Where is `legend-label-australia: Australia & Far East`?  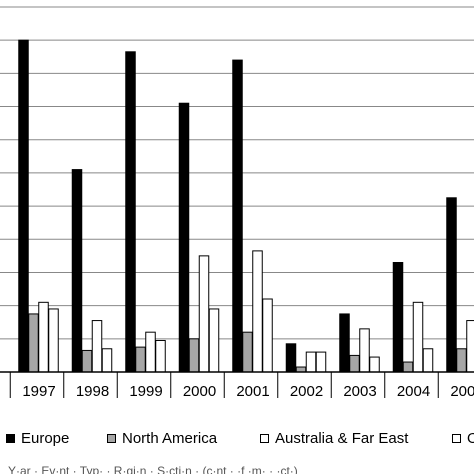
legend-label-australia: Australia & Far East is located at coordinates (342, 438).